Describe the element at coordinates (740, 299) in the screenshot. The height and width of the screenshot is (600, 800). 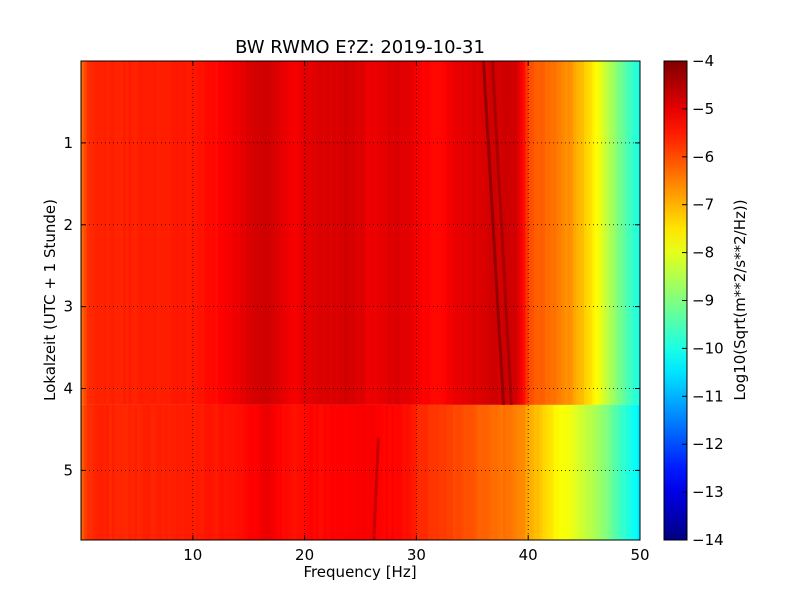
I see `colorbar-label: Log10(Sqrt(m**2/s**2/Hz))` at that location.